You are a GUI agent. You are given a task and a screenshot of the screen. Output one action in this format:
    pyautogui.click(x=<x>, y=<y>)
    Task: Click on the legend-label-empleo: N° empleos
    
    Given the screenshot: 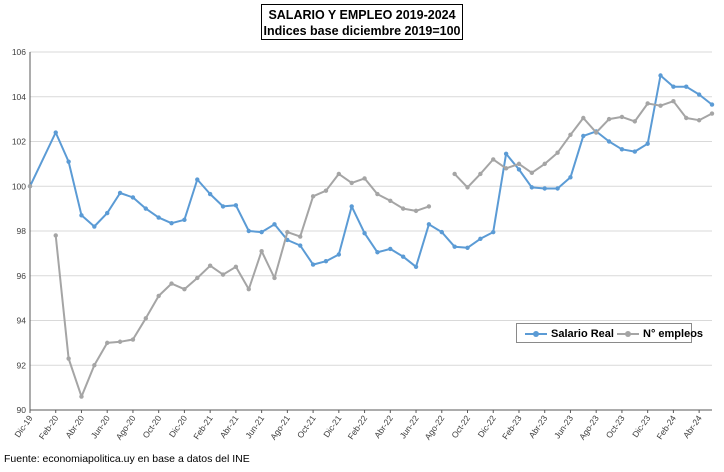 What is the action you would take?
    pyautogui.click(x=673, y=334)
    